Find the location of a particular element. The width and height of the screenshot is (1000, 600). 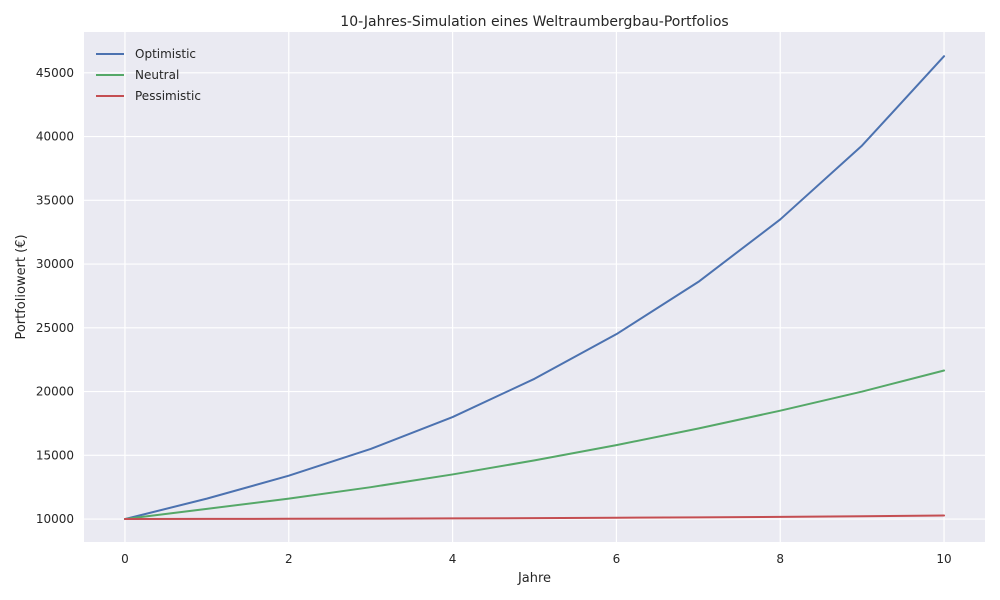

x-tick-label: 10 is located at coordinates (943, 559).